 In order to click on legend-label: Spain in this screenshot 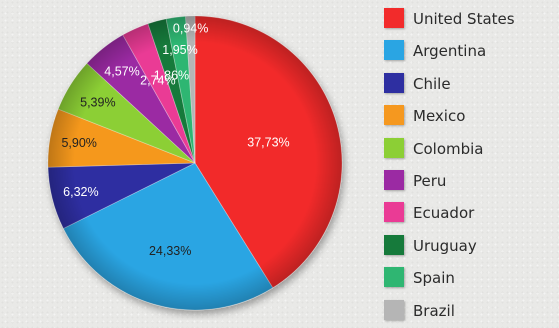, I will do `click(434, 278)`.